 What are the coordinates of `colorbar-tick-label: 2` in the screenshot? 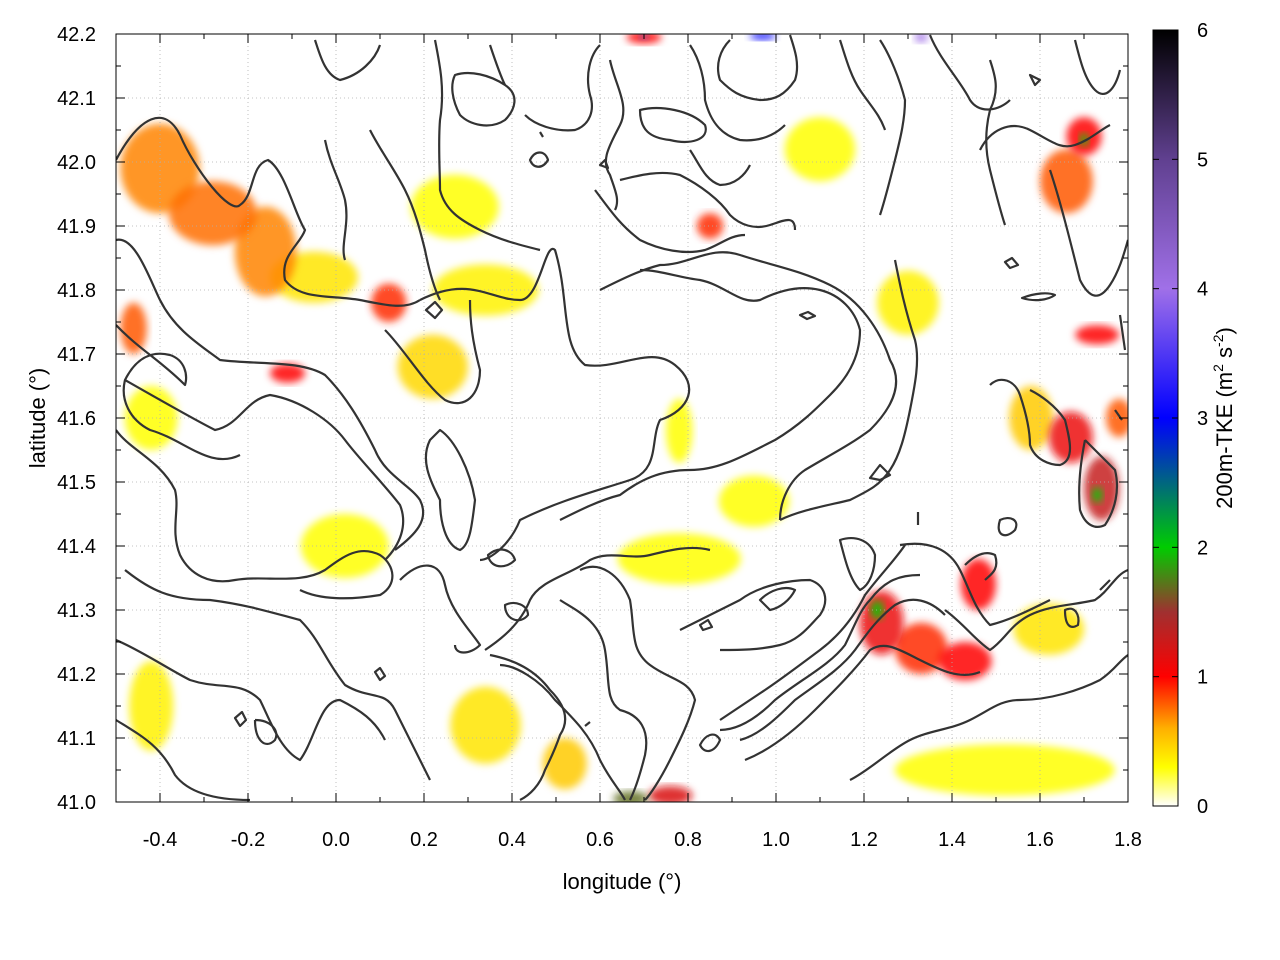 It's located at (1202, 548).